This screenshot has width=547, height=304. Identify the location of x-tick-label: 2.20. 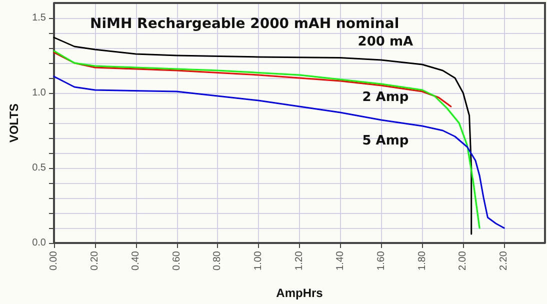
(504, 260).